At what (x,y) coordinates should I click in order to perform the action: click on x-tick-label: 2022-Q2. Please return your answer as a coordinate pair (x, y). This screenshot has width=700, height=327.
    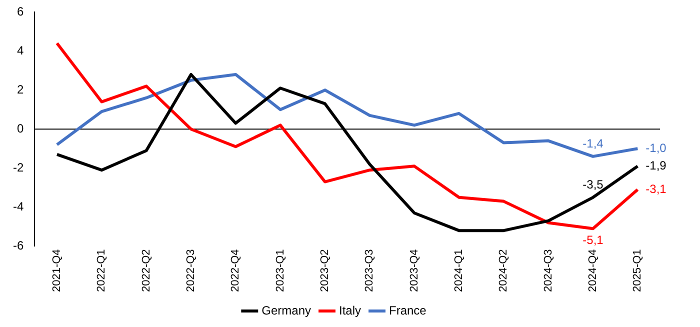
    Looking at the image, I should click on (146, 270).